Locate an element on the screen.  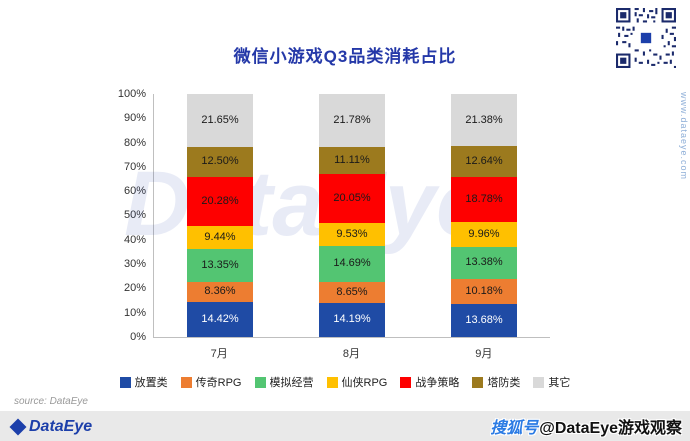
legend-item: 传奇RPG is located at coordinates (211, 382).